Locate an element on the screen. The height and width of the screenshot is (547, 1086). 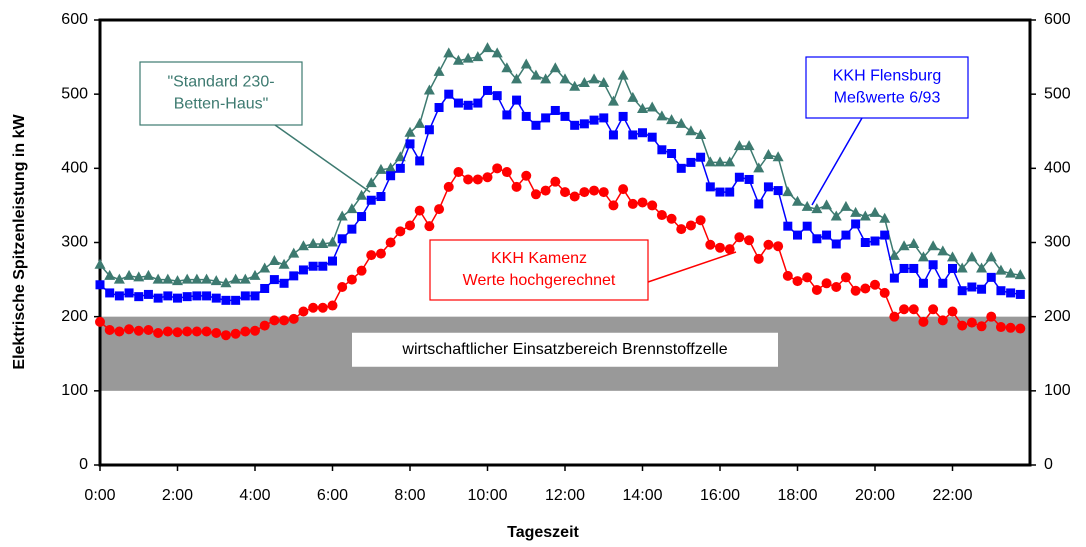
x-tick-label: 10:00 is located at coordinates (487, 495).